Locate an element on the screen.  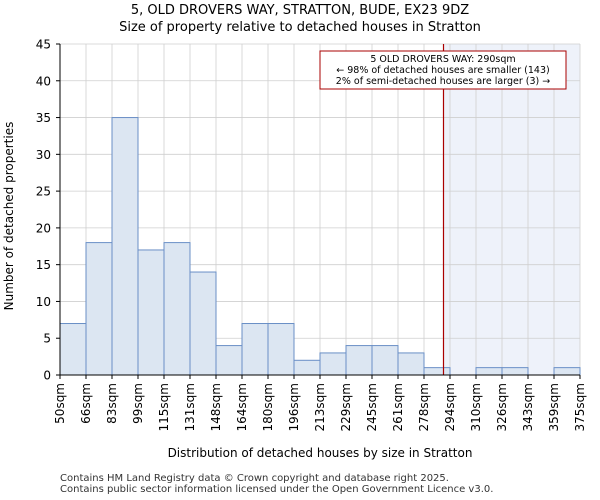
annotation-line-1: 5 OLD DROVERS WAY: 290sqm is located at coordinates (442, 59).